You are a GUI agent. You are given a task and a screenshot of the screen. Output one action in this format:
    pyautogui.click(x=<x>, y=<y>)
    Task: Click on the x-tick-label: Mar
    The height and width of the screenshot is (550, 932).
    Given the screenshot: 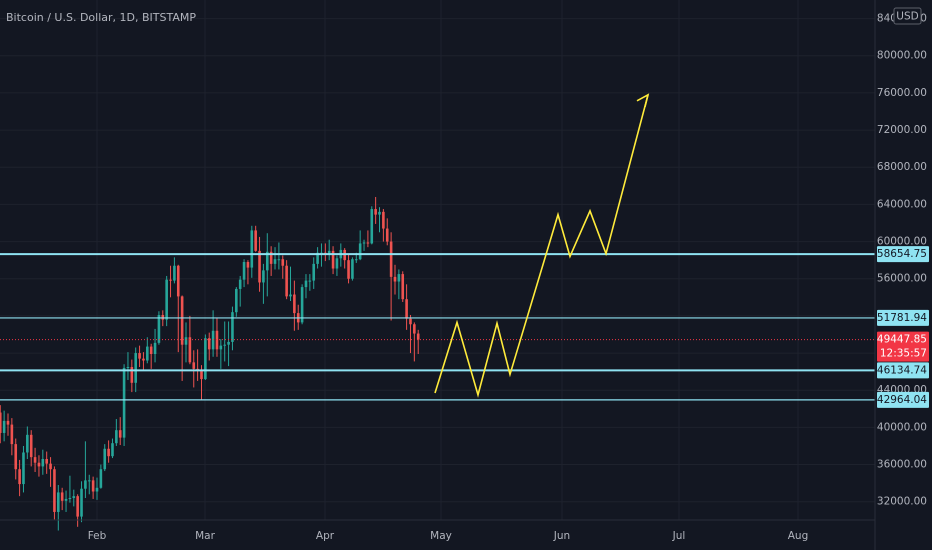 What is the action you would take?
    pyautogui.click(x=205, y=536)
    